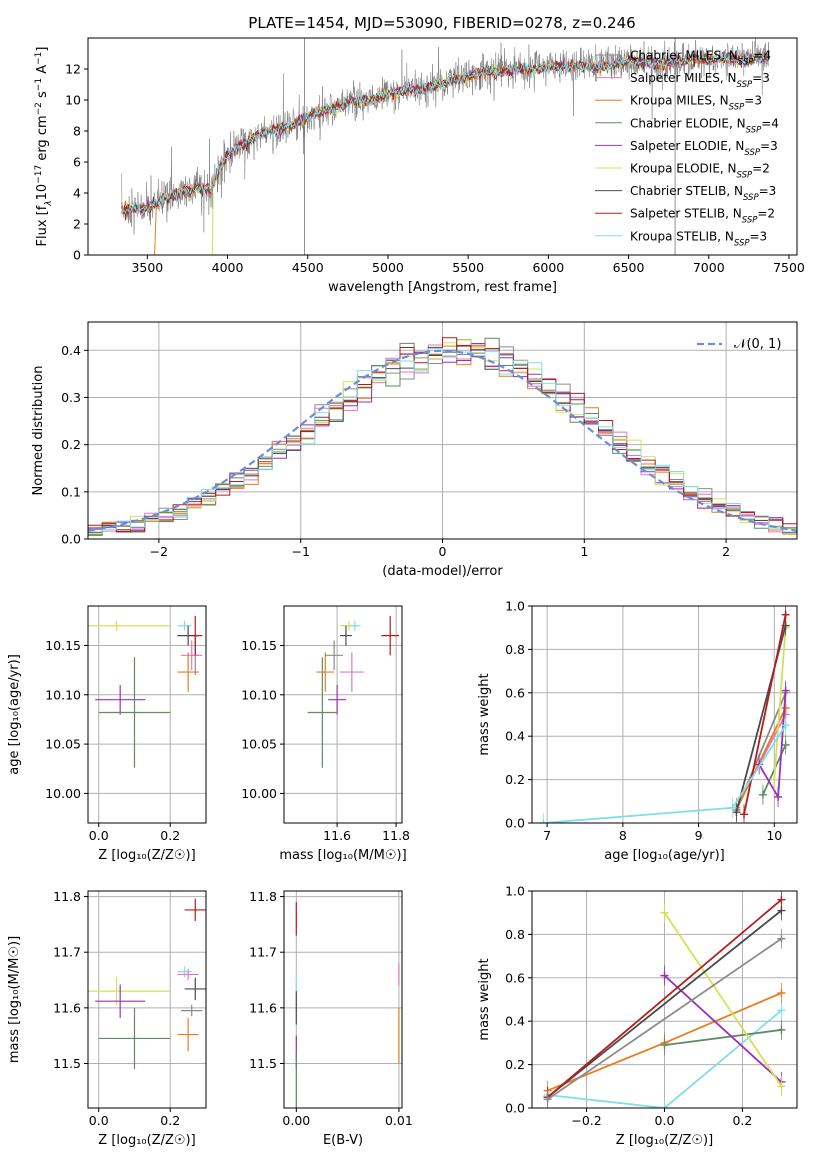  I want to click on age_vs_Z-xlabel: Z [log₁₀(Z/Z☉)], so click(146, 855).